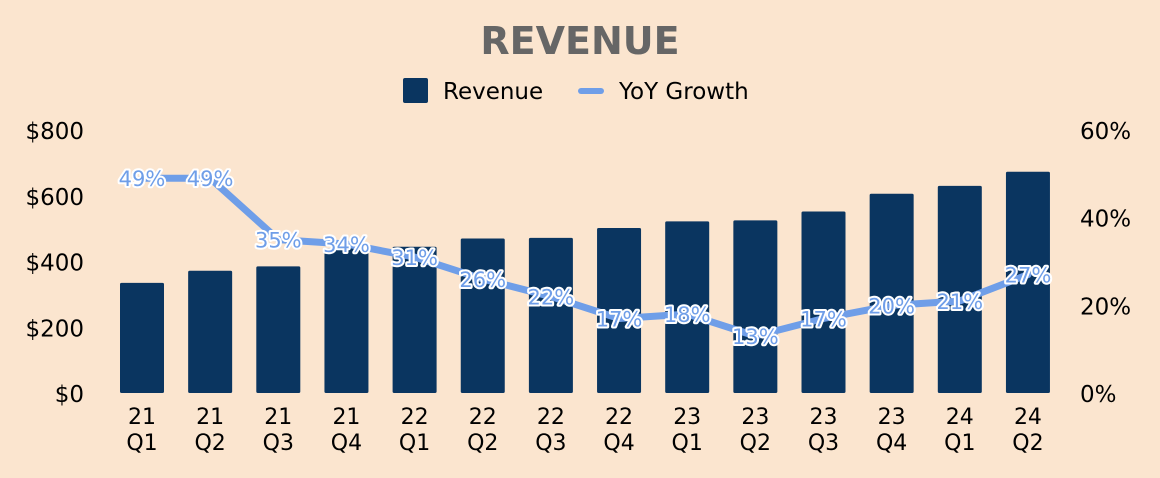  Describe the element at coordinates (54, 132) in the screenshot. I see `left-axis-tick: $800` at that location.